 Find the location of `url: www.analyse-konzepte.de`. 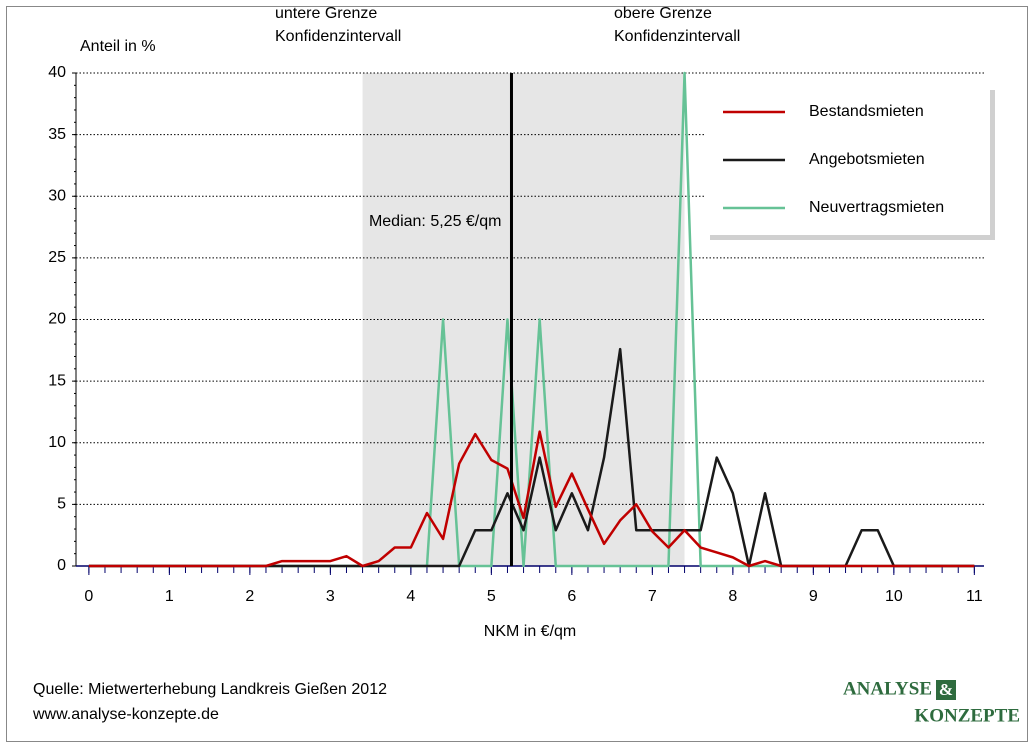

url: www.analyse-konzepte.de is located at coordinates (125, 714).